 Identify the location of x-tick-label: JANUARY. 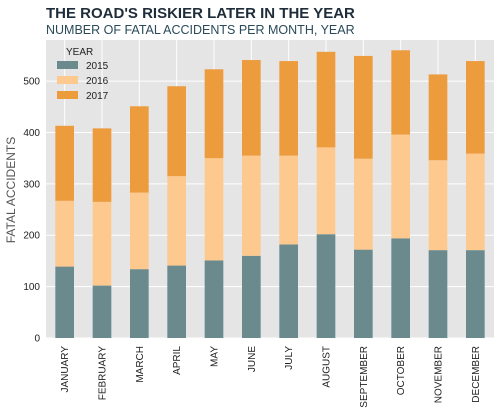
(65, 369).